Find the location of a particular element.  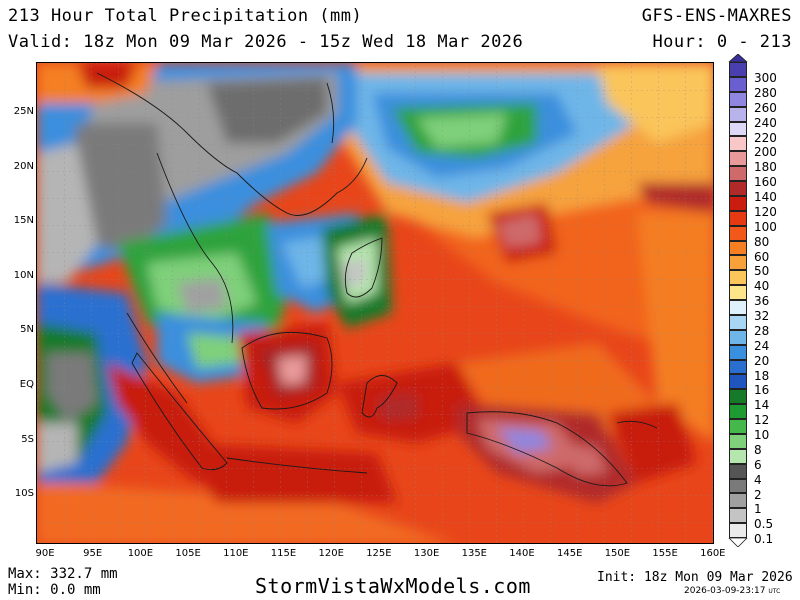

legend-label: 180 is located at coordinates (765, 167).